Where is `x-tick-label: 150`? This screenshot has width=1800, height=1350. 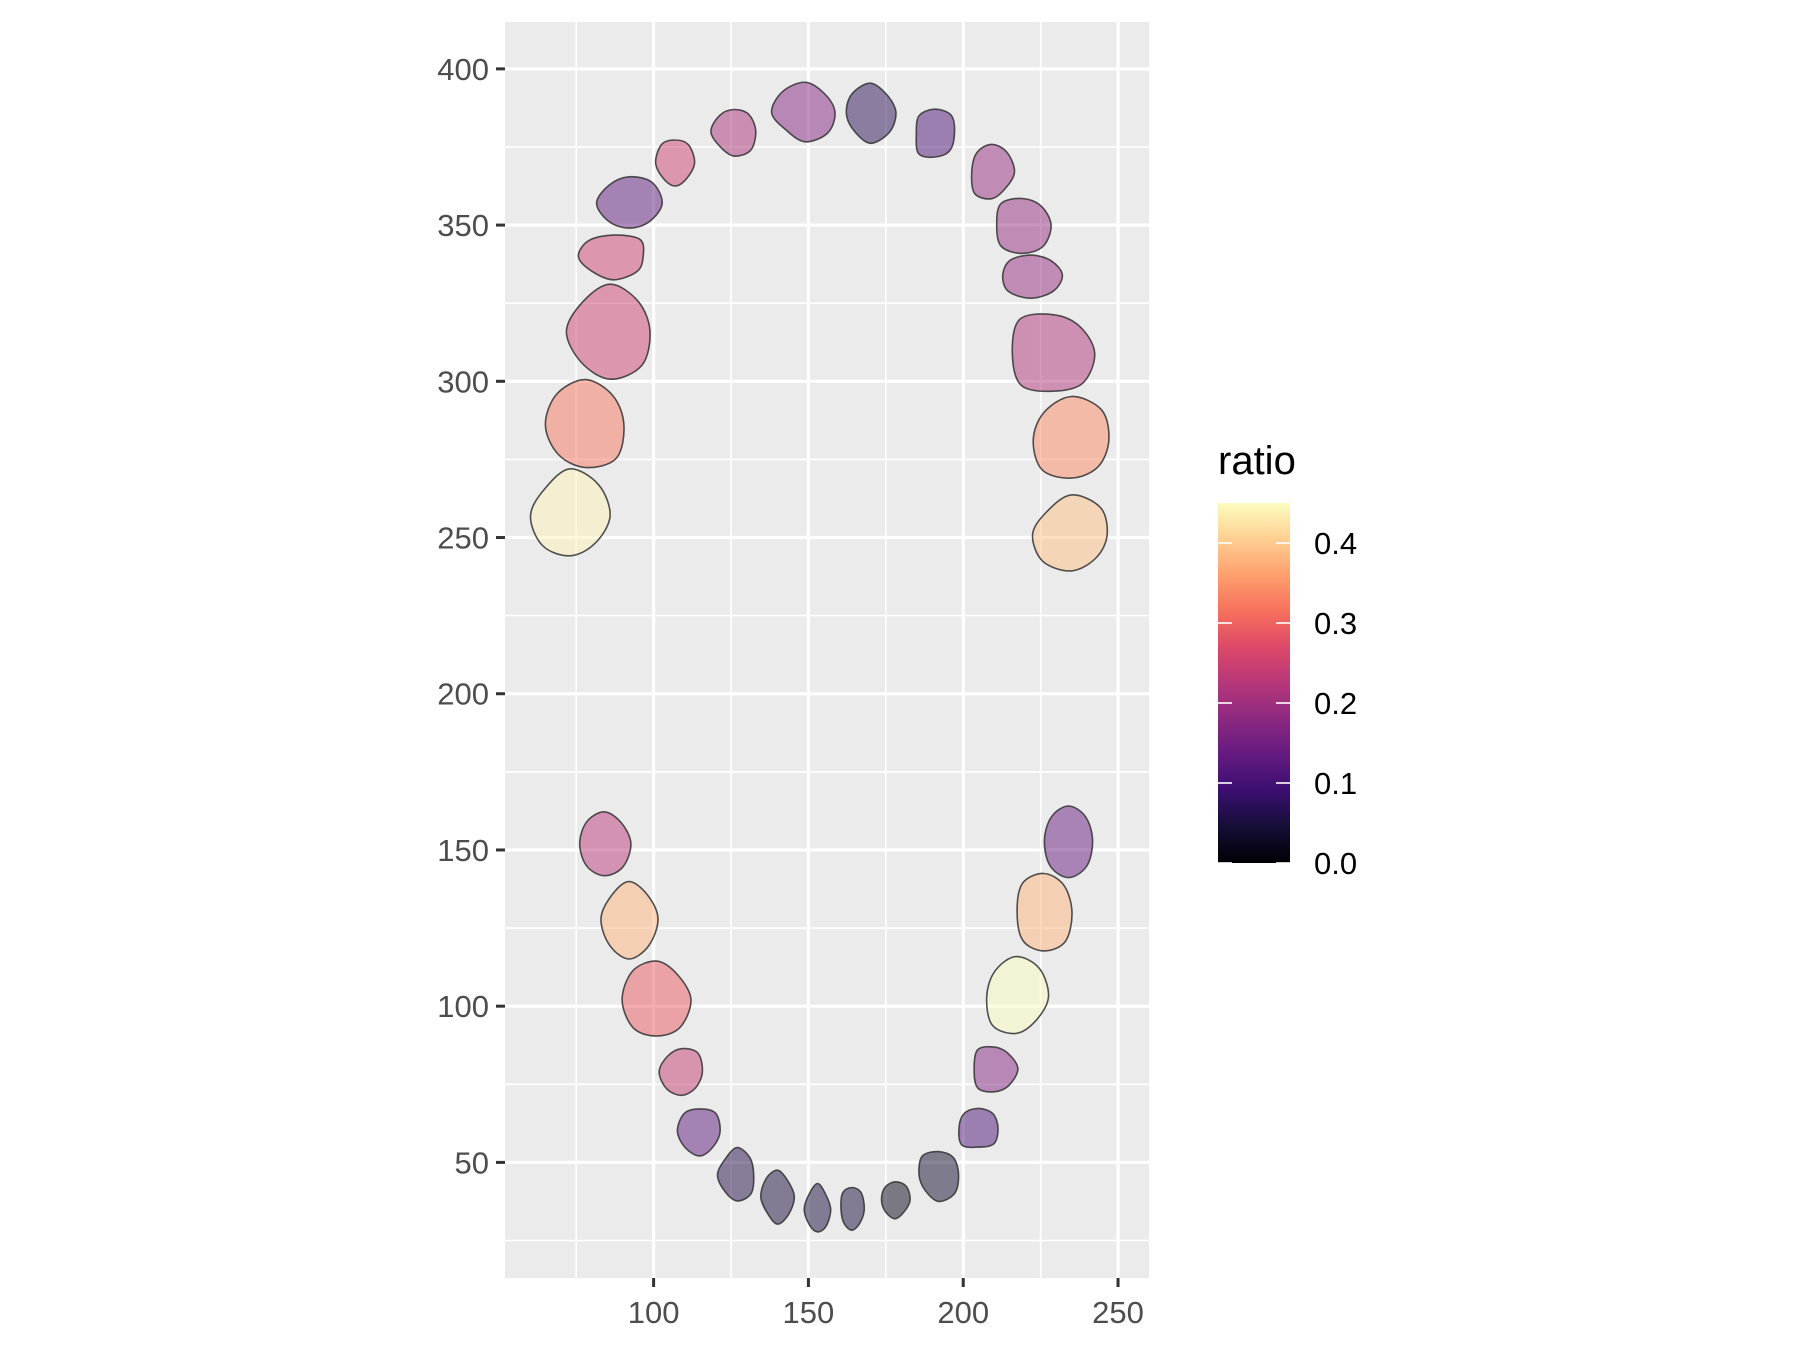
x-tick-label: 150 is located at coordinates (809, 1312).